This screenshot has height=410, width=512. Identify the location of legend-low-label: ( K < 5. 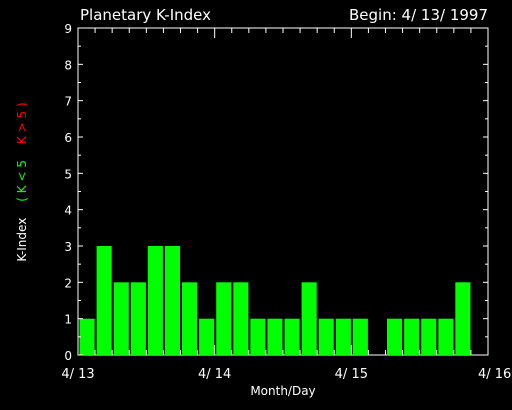
(22, 181).